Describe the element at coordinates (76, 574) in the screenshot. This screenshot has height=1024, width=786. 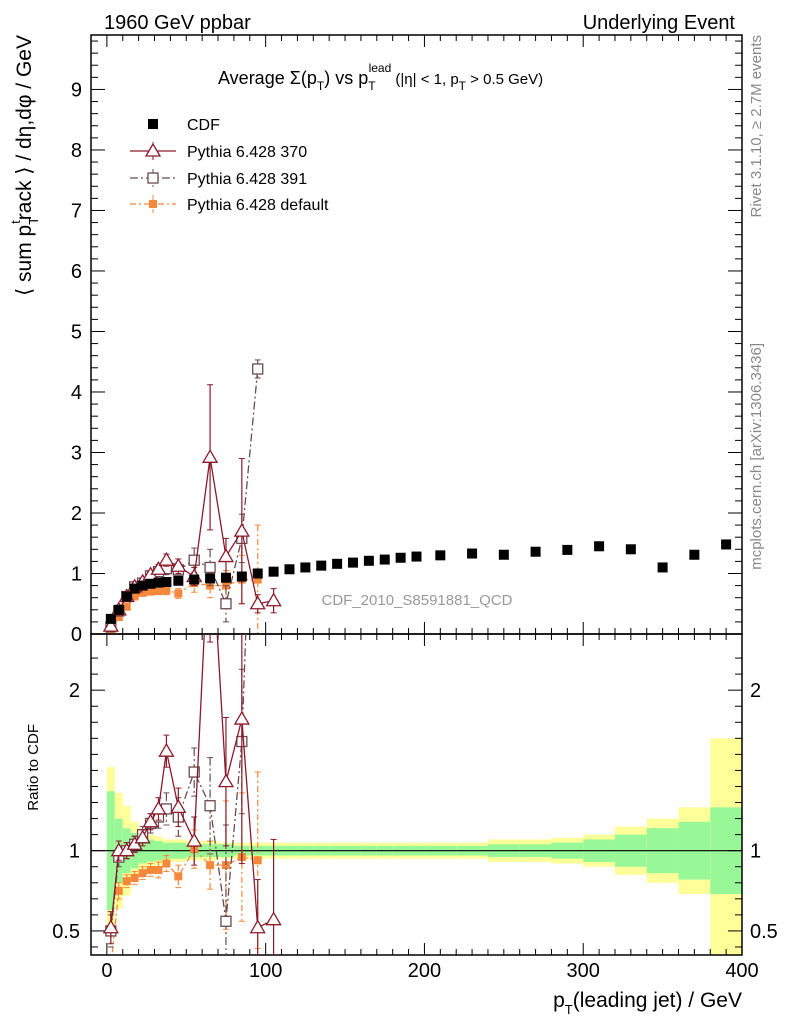
I see `y-tick-label: 1` at that location.